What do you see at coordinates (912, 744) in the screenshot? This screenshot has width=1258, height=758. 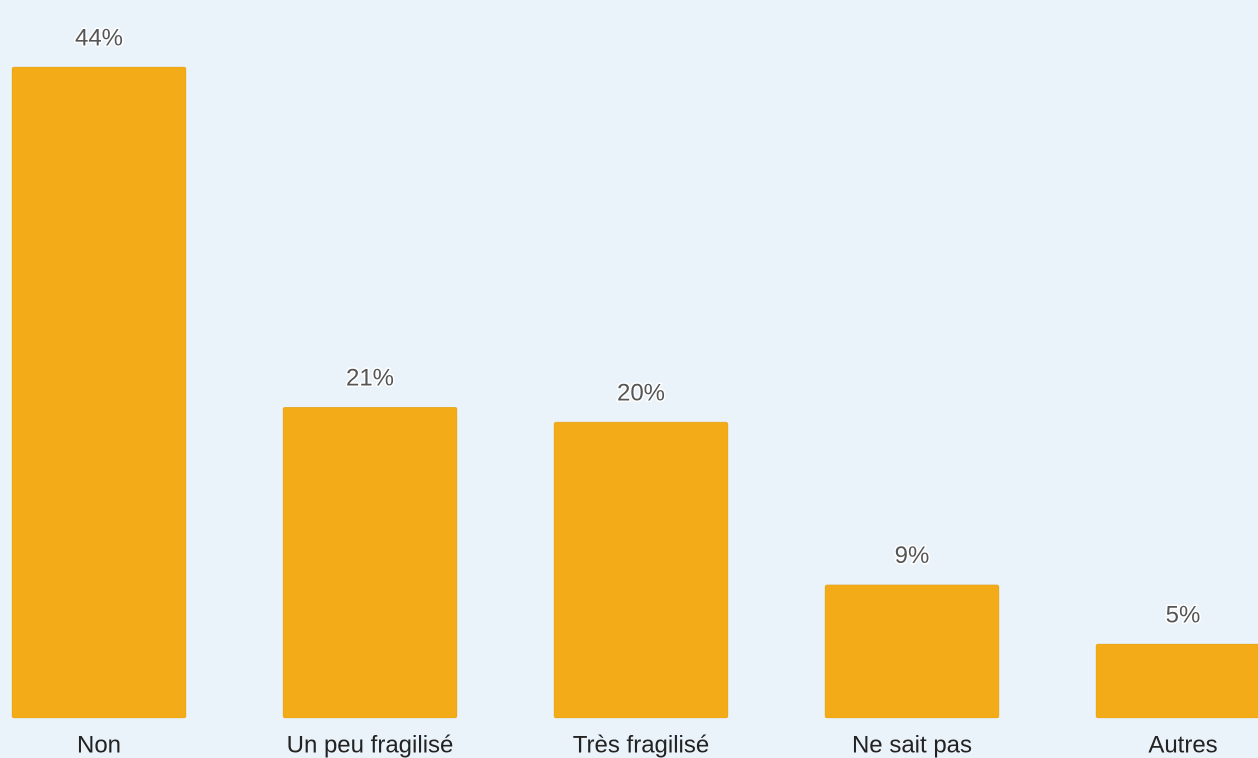 I see `category-label-3: Ne sait pas` at bounding box center [912, 744].